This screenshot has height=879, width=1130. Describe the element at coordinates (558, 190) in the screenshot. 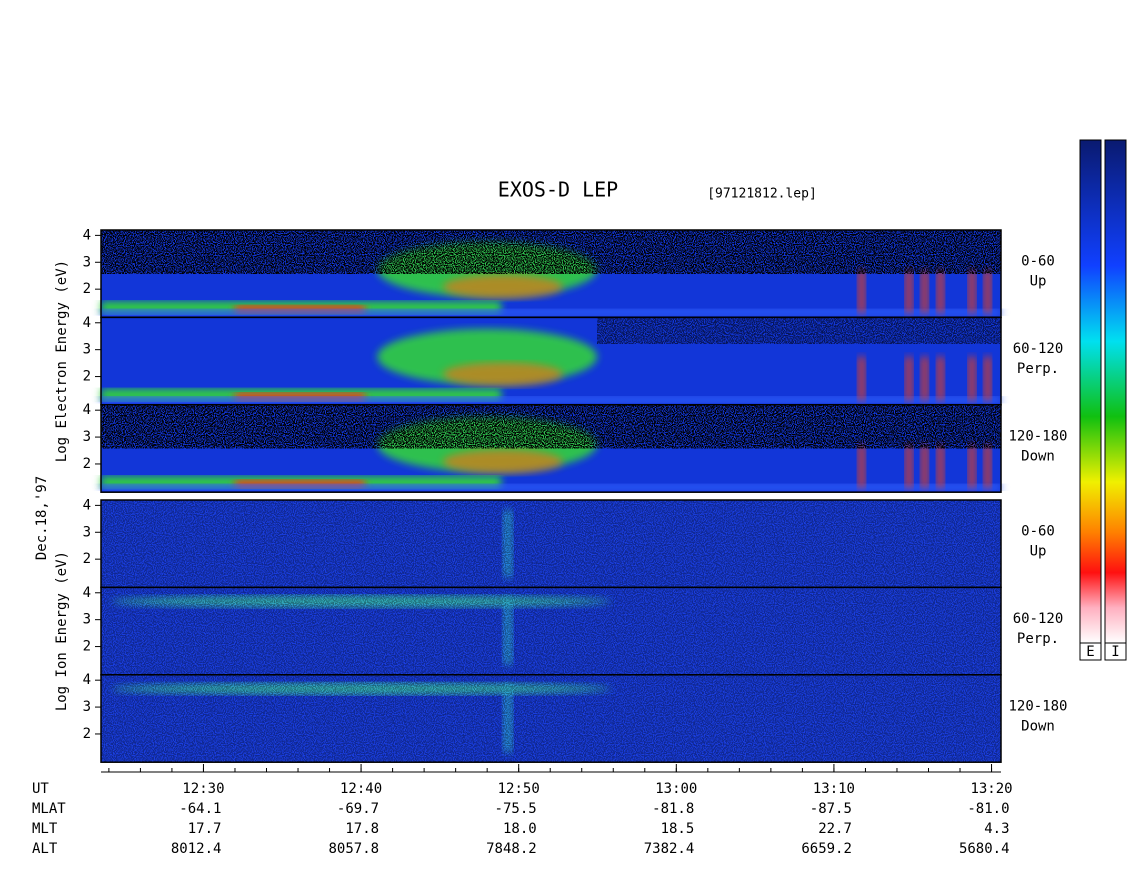

I see `title: EXOS-D LEP` at that location.